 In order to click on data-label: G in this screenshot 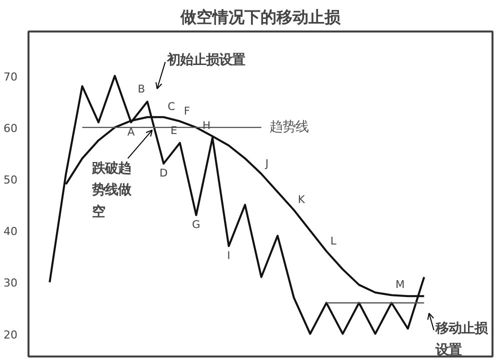, I will do `click(196, 225)`.